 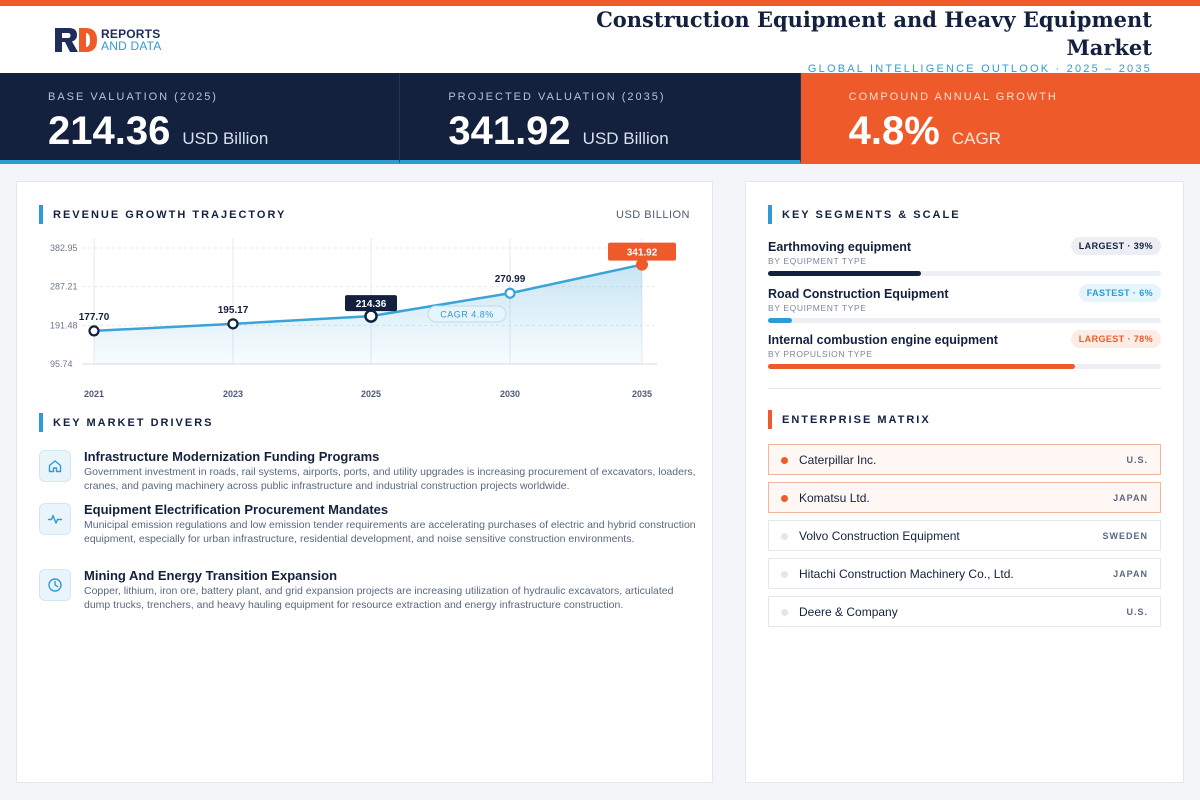 What do you see at coordinates (211, 575) in the screenshot?
I see `driver-title: Mining And Energy Transition Expansion` at bounding box center [211, 575].